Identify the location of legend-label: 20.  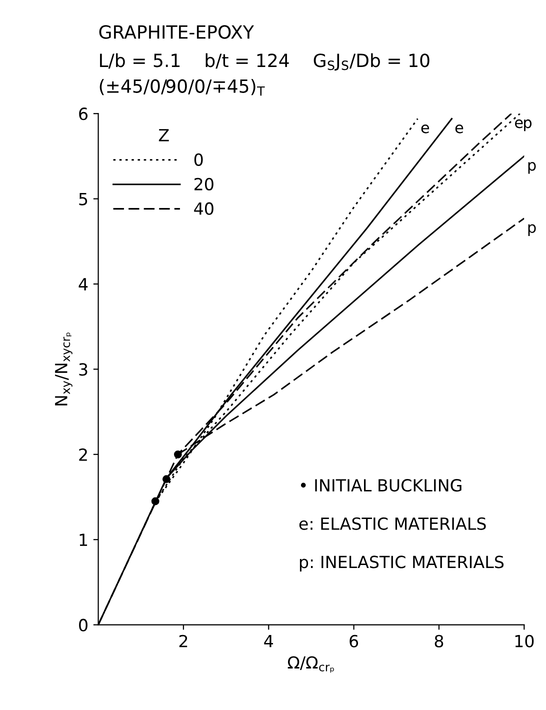
(204, 184).